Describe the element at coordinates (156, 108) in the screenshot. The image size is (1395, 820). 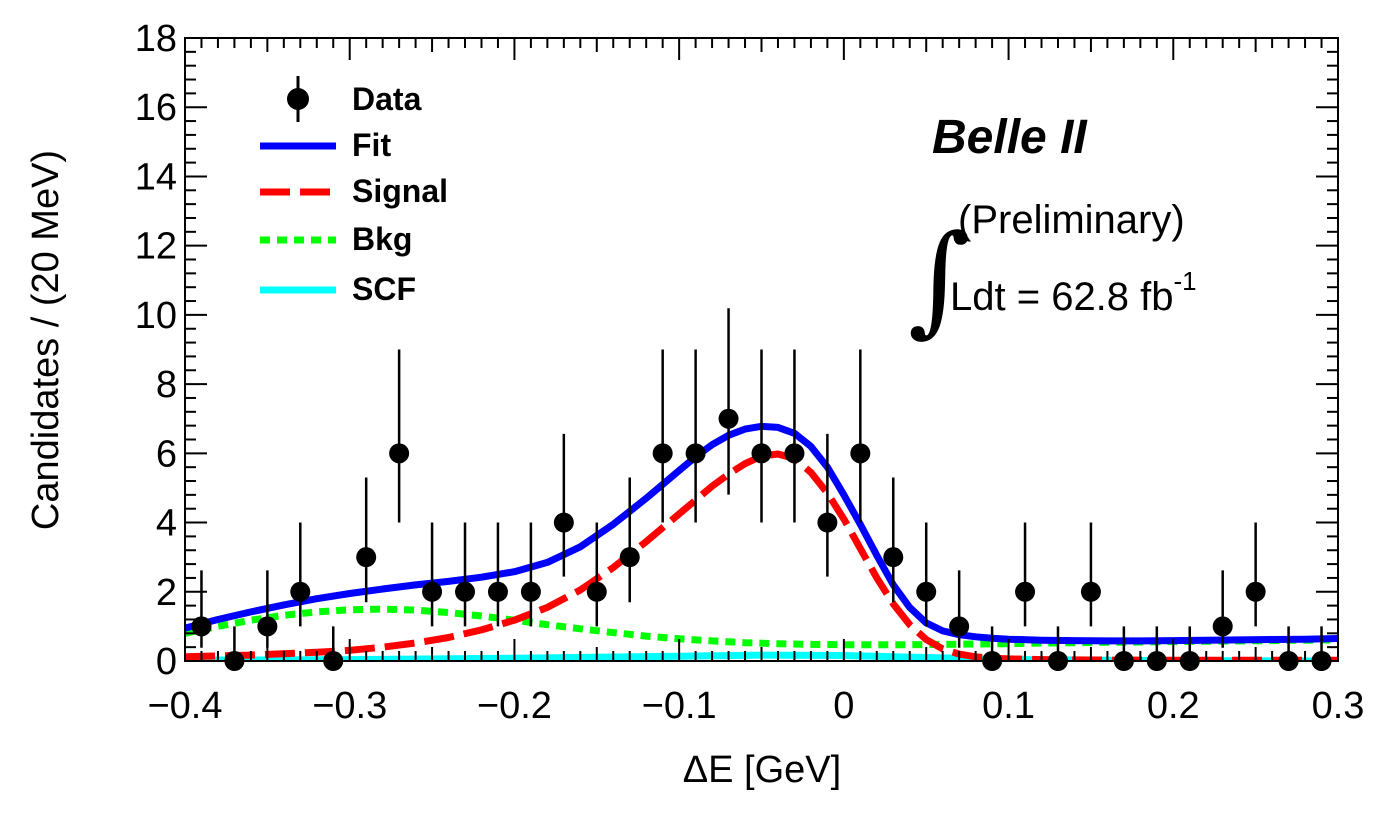
I see `y-tick-label: 16` at that location.